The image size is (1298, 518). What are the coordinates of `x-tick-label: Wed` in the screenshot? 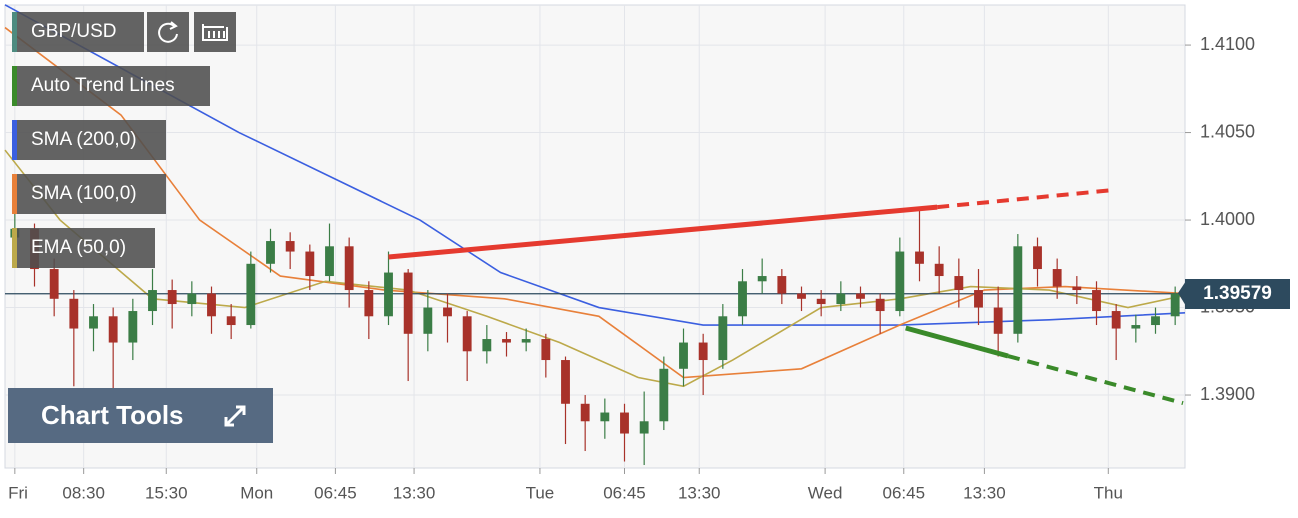 It's located at (825, 492).